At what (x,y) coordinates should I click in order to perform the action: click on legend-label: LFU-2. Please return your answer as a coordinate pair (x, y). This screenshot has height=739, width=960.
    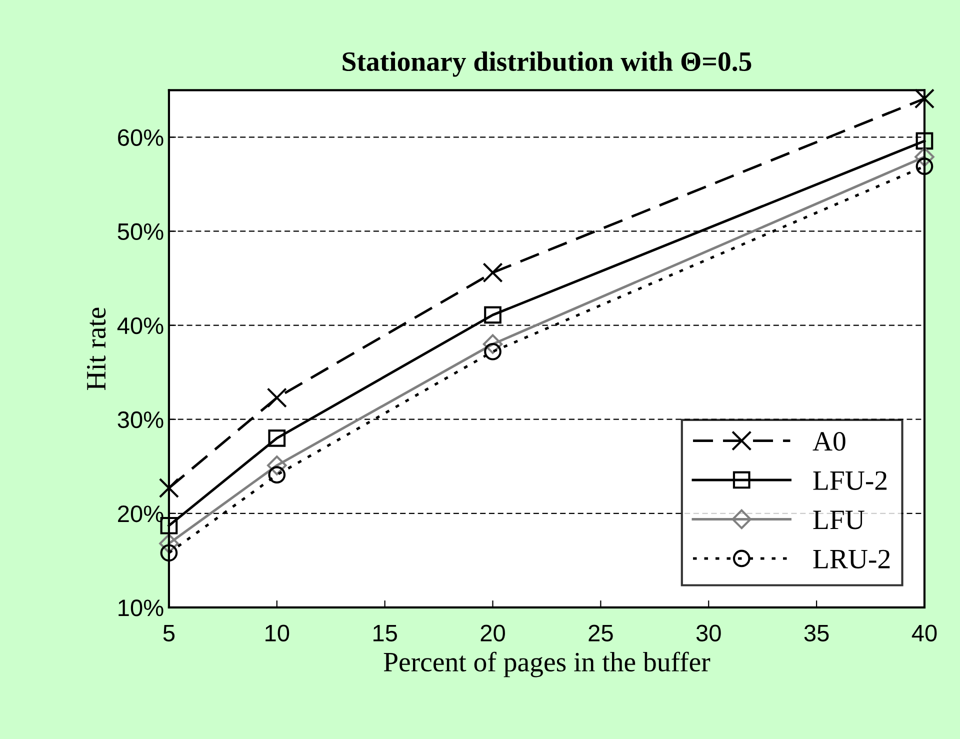
    Looking at the image, I should click on (850, 480).